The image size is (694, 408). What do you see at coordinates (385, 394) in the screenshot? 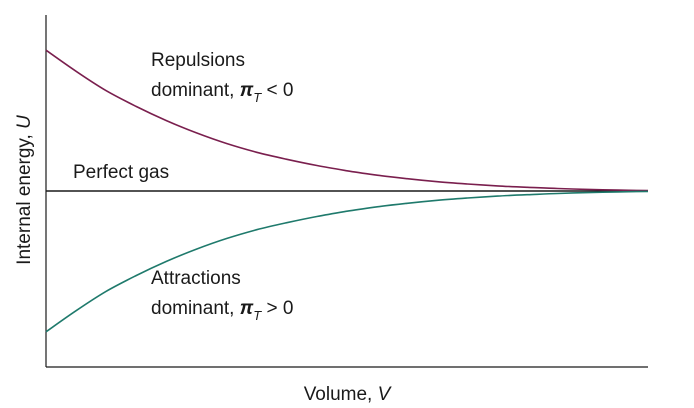
I see `x-axis-label-variable: V` at bounding box center [385, 394].